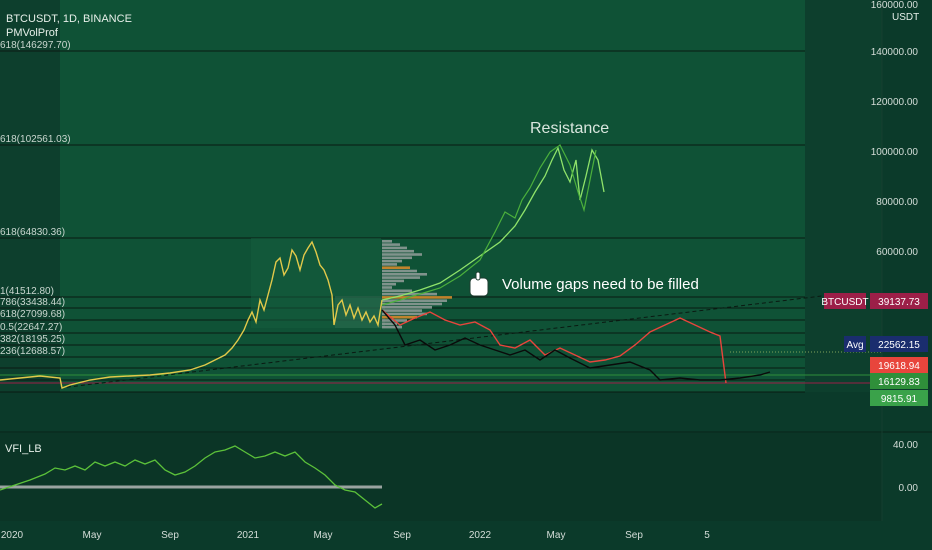  I want to click on symbol-title: BTCUSDT, 1D, BINANCE, so click(69, 19).